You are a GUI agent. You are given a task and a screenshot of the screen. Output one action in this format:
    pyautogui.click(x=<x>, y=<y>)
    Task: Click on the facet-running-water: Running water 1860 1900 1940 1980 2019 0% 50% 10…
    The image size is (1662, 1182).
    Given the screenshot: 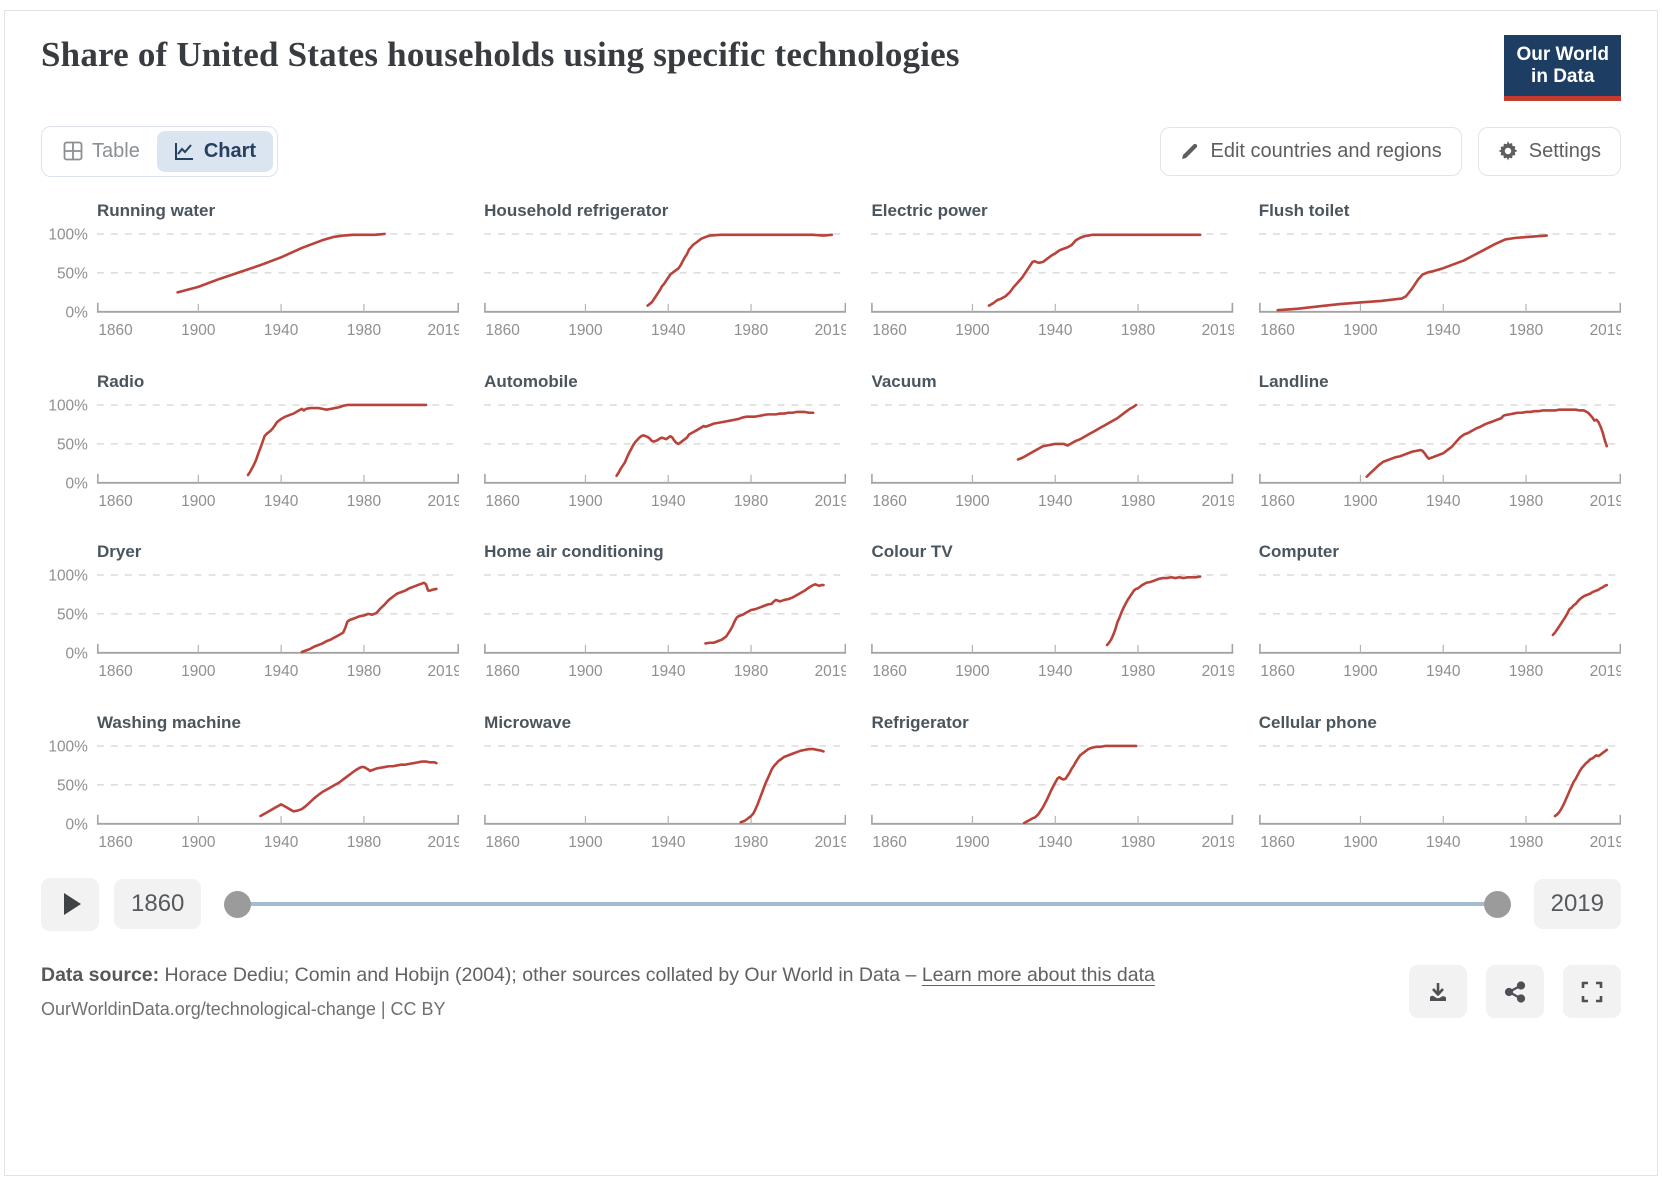 What is the action you would take?
    pyautogui.click(x=250, y=273)
    